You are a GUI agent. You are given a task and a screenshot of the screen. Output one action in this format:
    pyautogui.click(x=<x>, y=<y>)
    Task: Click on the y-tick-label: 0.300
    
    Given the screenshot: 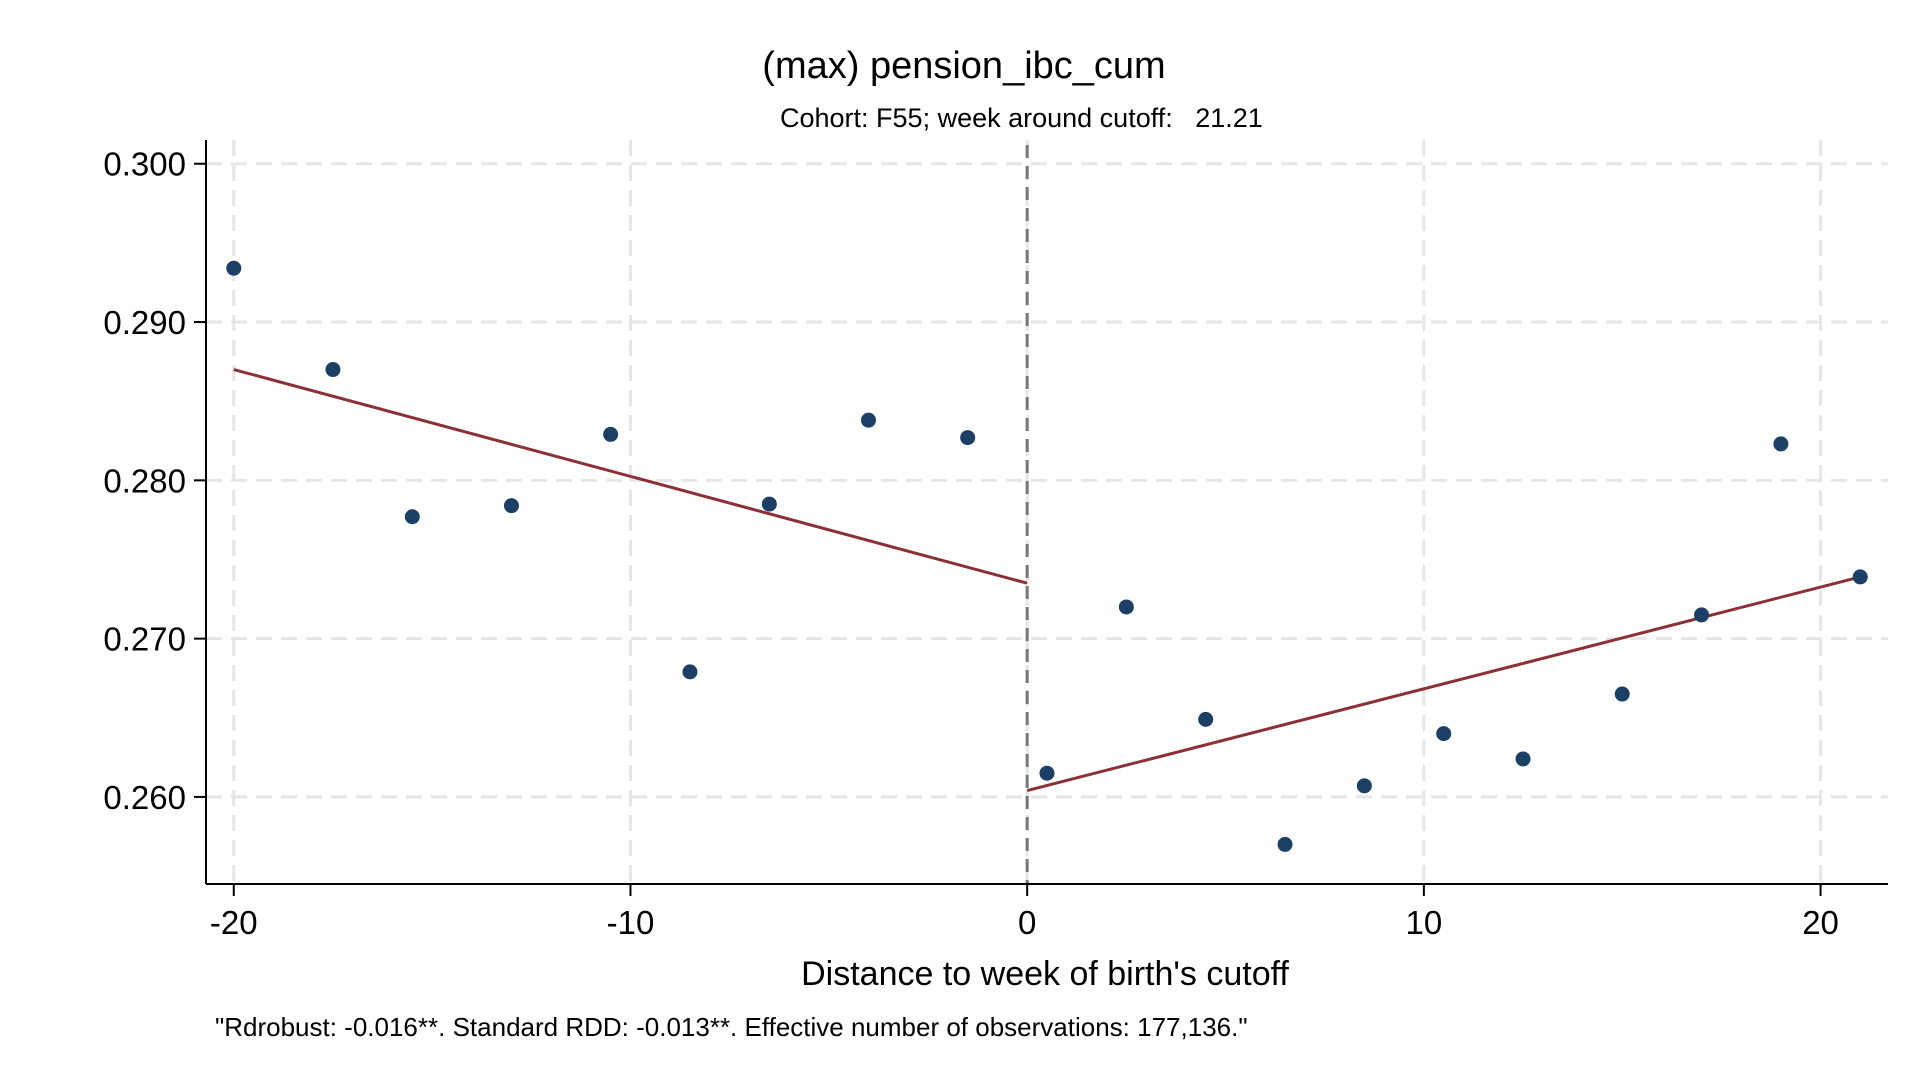 What is the action you would take?
    pyautogui.click(x=144, y=164)
    